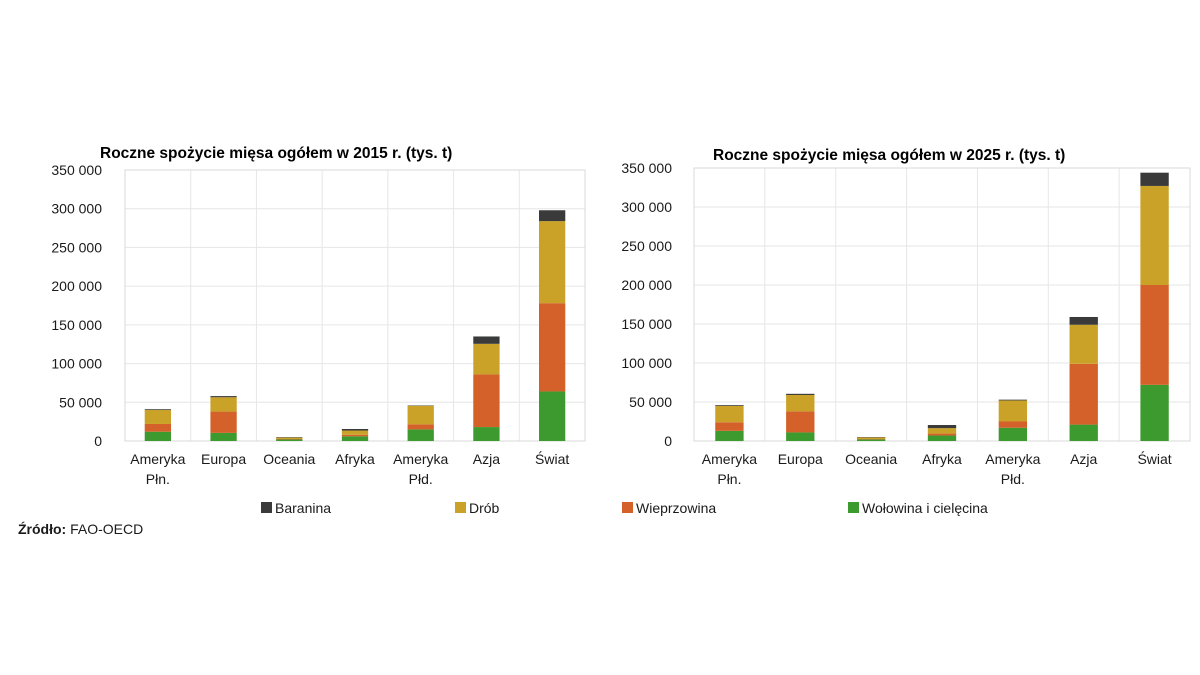 This screenshot has height=675, width=1200. I want to click on legend-swatch-baranina, so click(266, 507).